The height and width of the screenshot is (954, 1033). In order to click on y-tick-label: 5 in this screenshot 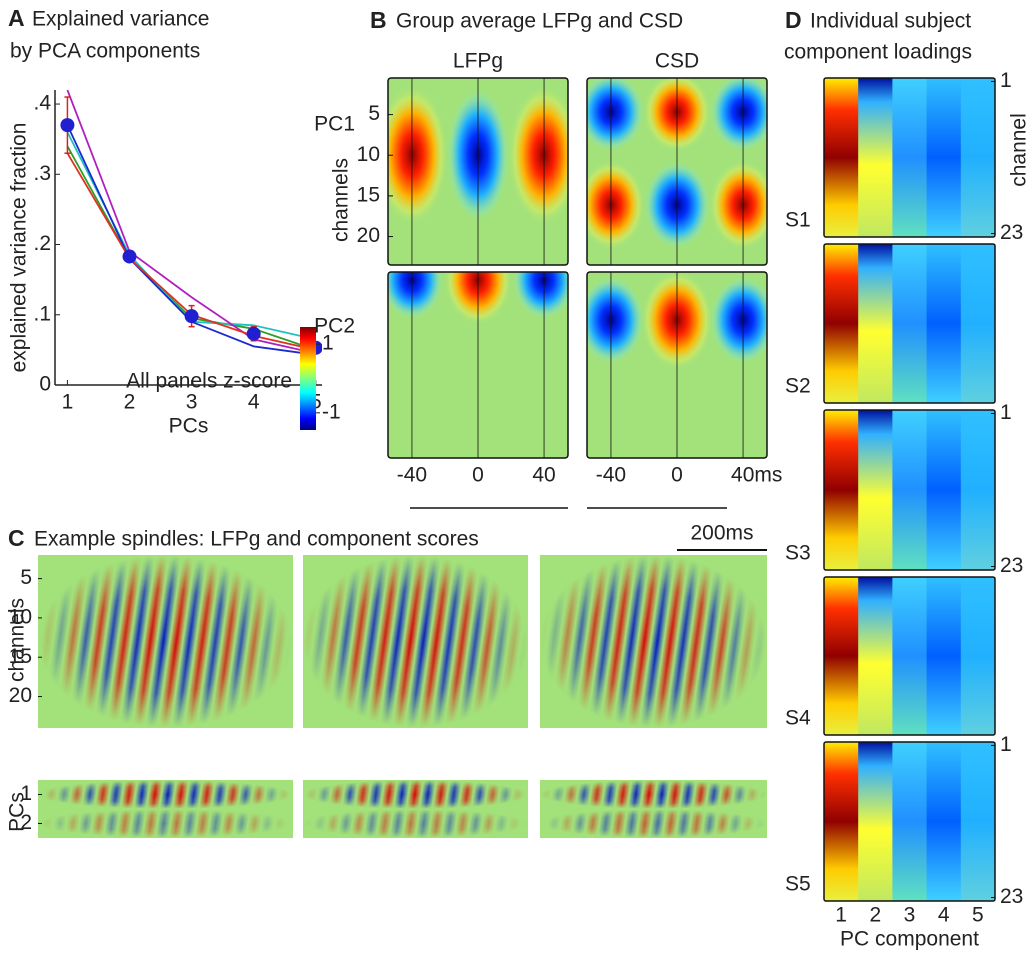, I will do `click(26, 577)`.